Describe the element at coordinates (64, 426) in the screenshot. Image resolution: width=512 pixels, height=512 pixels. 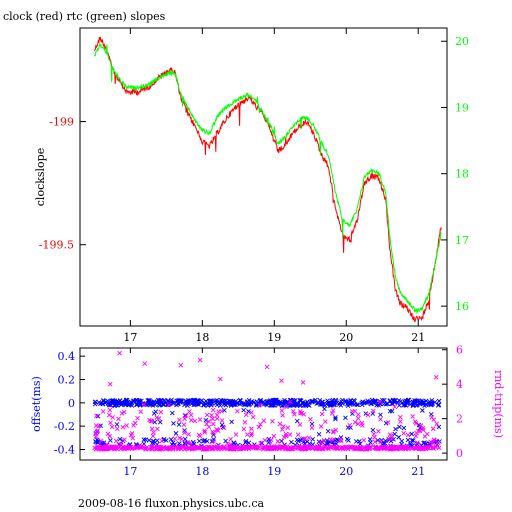
I see `bottom-left-tick-label: -0.2` at that location.